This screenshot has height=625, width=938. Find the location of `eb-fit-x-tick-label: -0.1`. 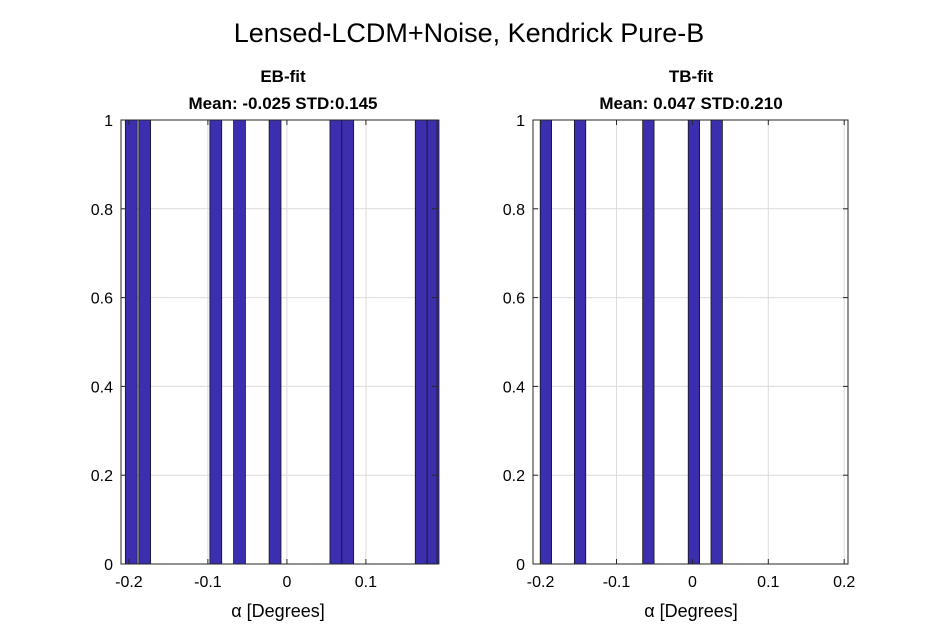

eb-fit-x-tick-label: -0.1 is located at coordinates (208, 582).